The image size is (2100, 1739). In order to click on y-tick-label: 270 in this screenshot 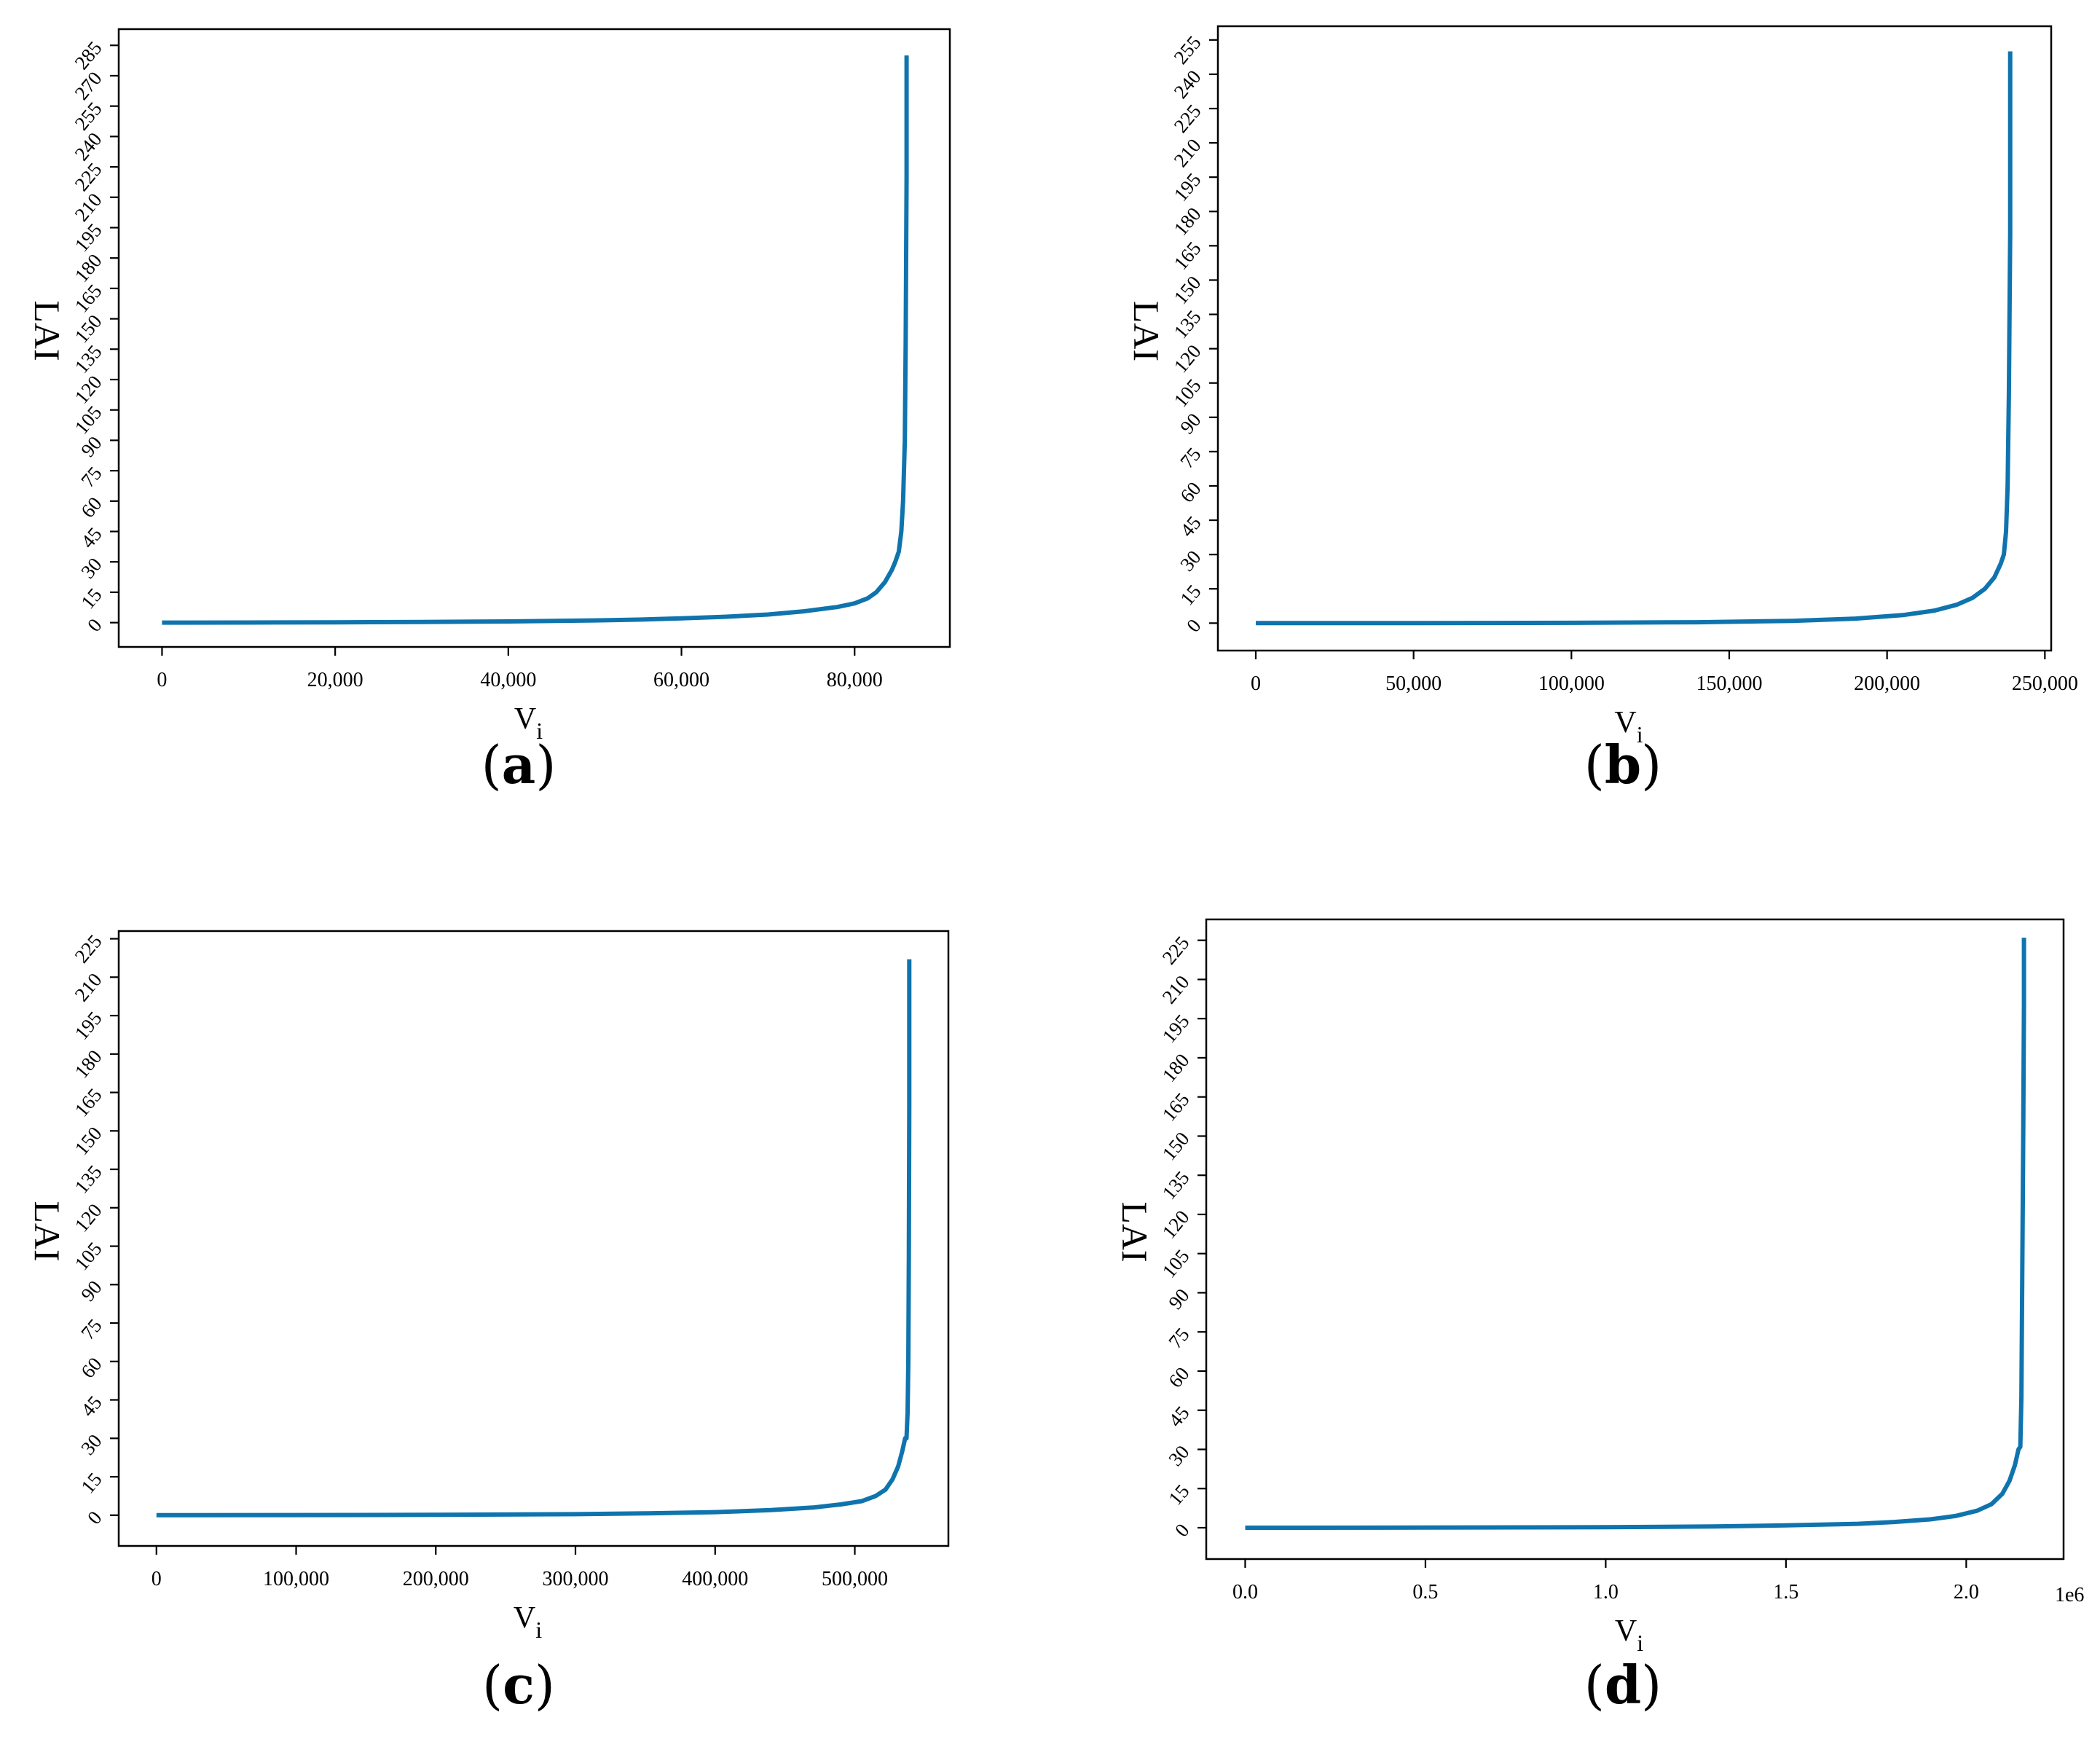, I will do `click(88, 86)`.